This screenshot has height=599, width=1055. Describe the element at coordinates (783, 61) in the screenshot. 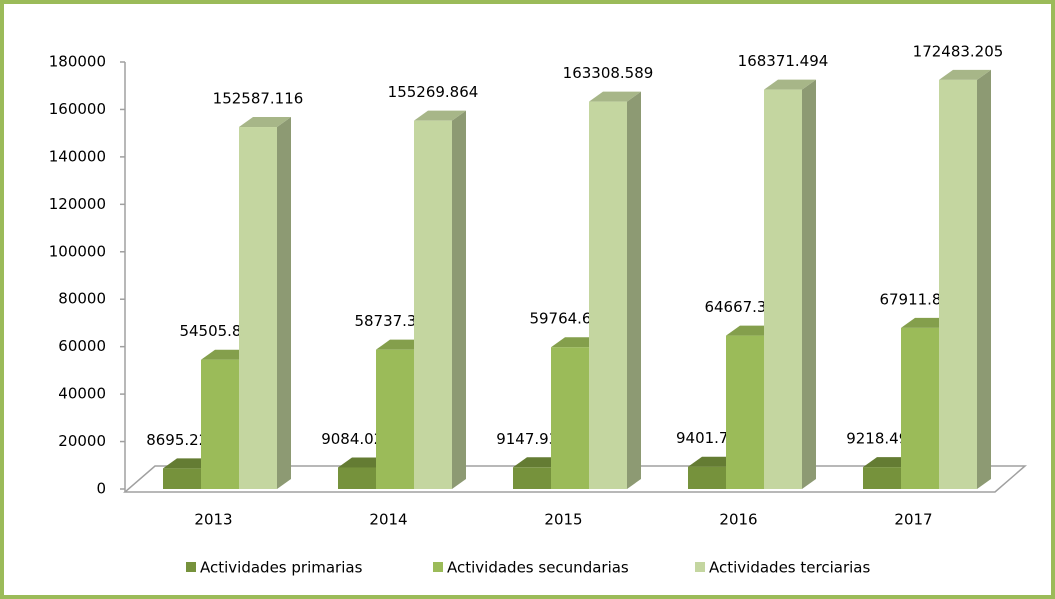

I see `data-label: 168371.494` at that location.